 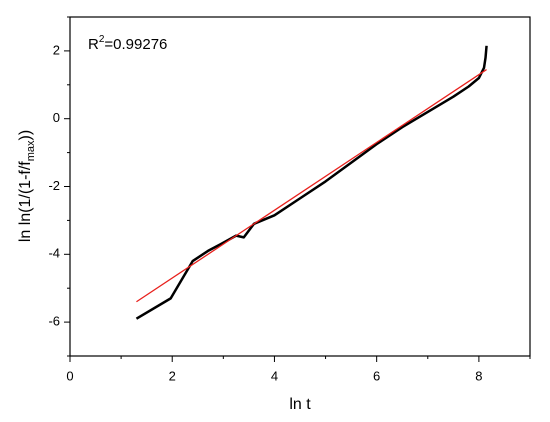 I want to click on y-axis-title: ln ln(1/(1-f/fmax)), so click(x=27, y=186).